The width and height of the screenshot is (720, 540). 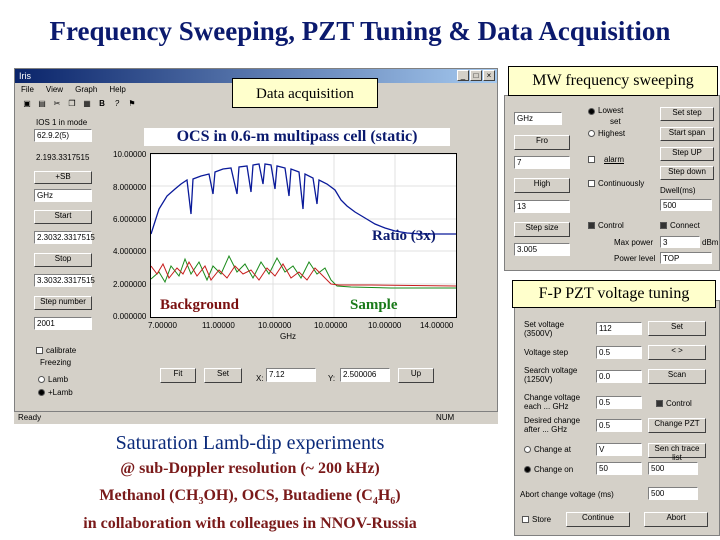 I want to click on unit-select: GHz, so click(x=63, y=195).